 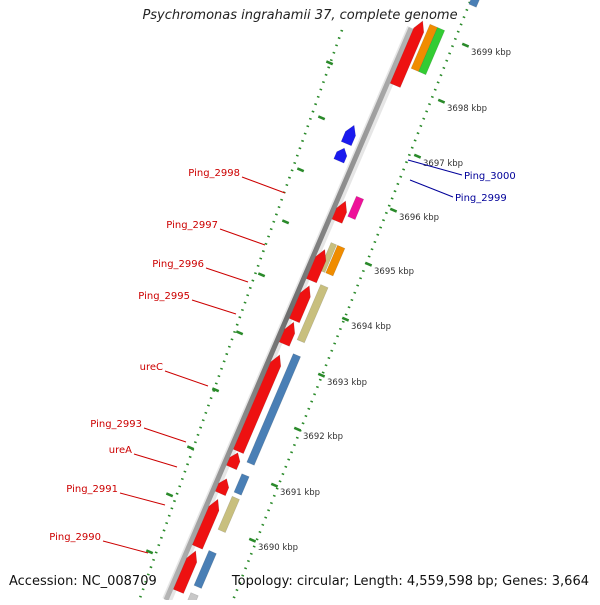 I want to click on category-block-orange, so click(x=424, y=47).